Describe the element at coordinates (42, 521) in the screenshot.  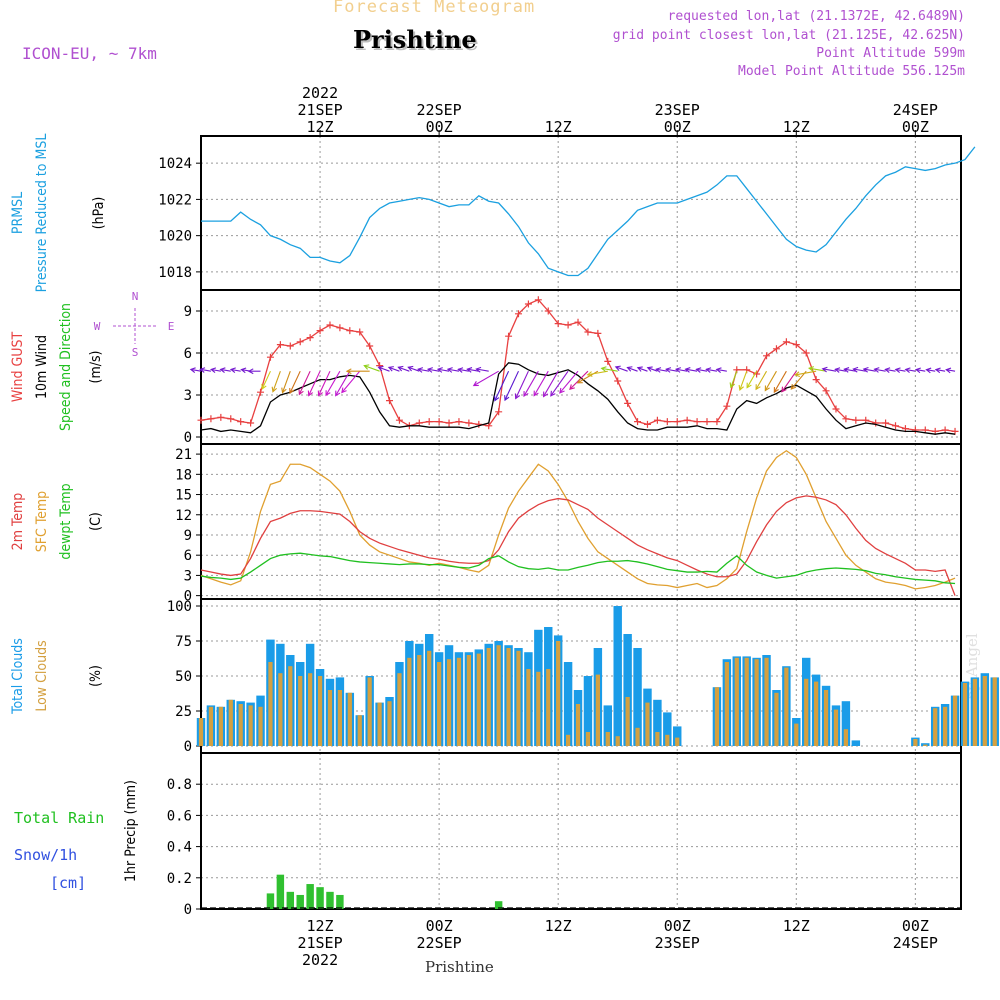
I see `temperature-ylabel: SFC Temp` at that location.